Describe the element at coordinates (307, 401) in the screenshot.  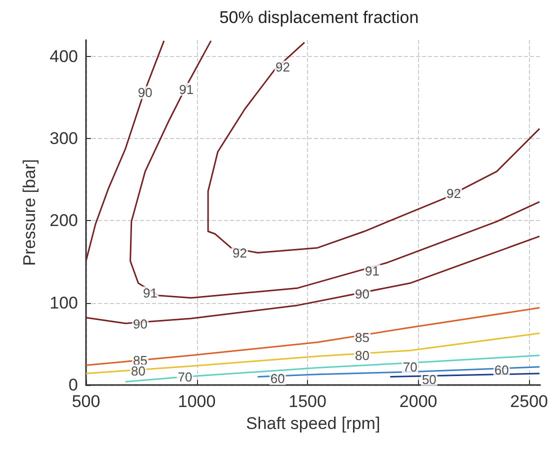
I see `x-tick-label: 1500` at that location.